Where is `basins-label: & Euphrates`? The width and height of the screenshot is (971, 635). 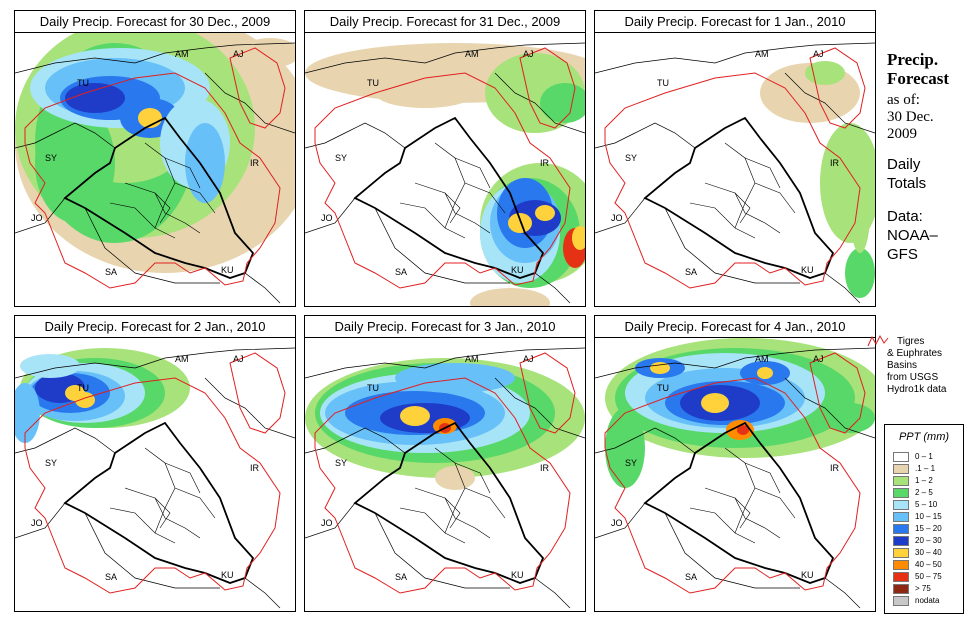 basins-label: & Euphrates is located at coordinates (915, 353).